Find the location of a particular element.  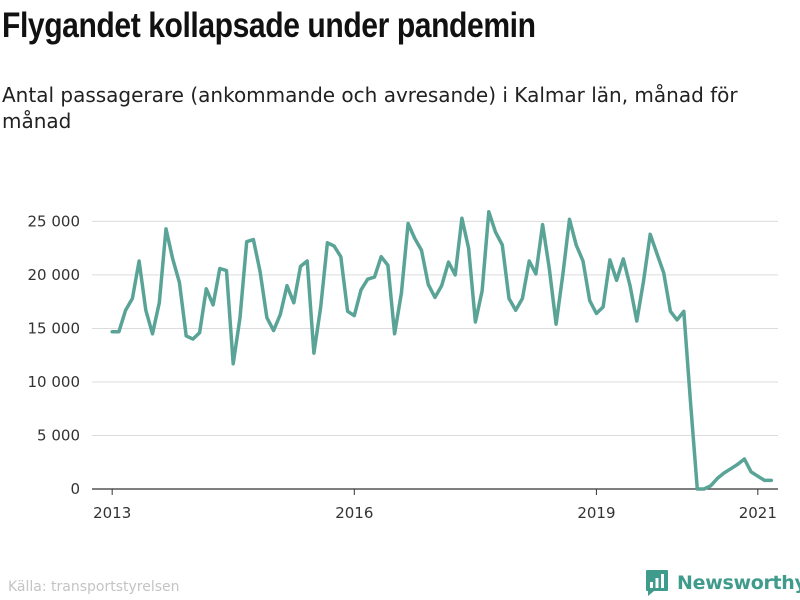

chart-title: Flygandet kollapsade under pandemin is located at coordinates (269, 25).